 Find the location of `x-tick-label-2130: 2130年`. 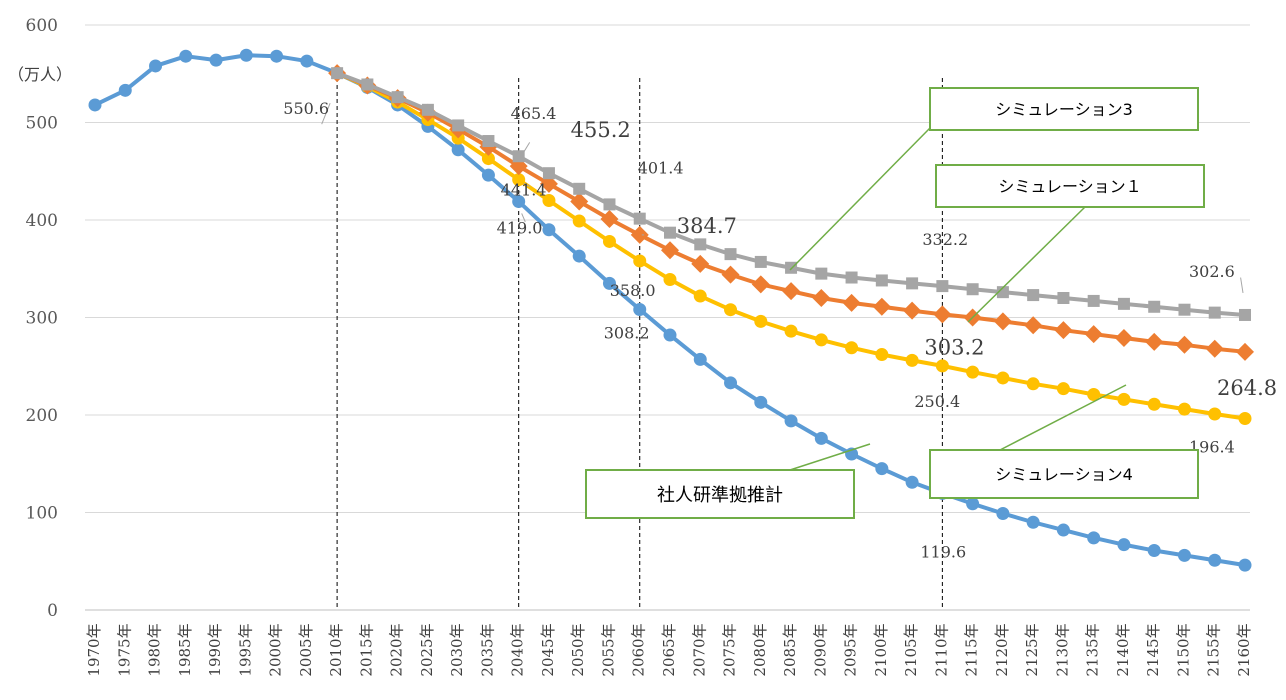

x-tick-label-2130: 2130年 is located at coordinates (1062, 649).